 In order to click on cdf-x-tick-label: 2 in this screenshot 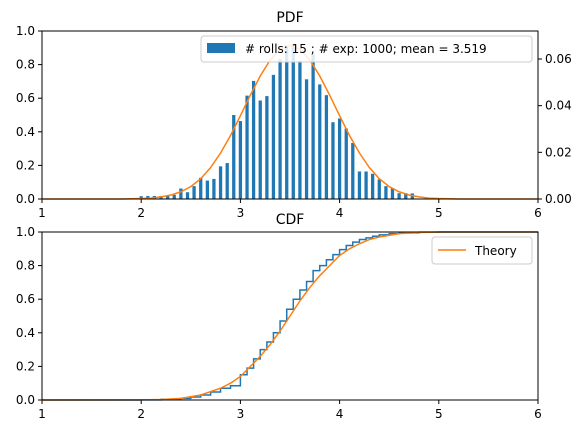, I will do `click(141, 414)`.